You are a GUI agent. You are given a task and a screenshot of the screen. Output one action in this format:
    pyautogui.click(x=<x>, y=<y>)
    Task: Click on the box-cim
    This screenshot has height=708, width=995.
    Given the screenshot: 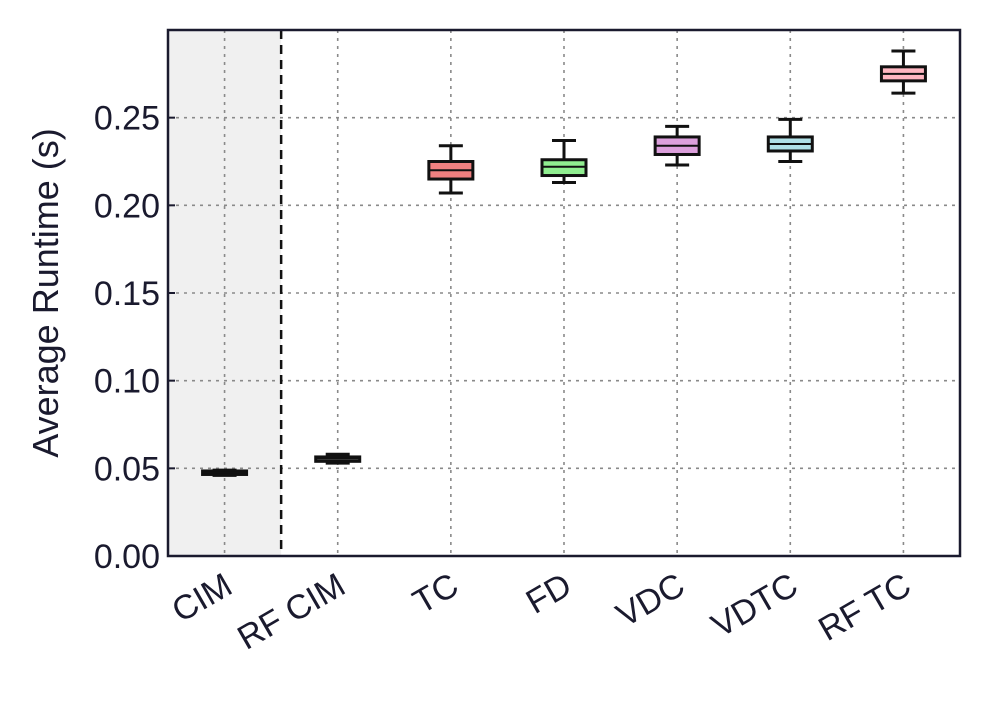 What is the action you would take?
    pyautogui.click(x=225, y=472)
    